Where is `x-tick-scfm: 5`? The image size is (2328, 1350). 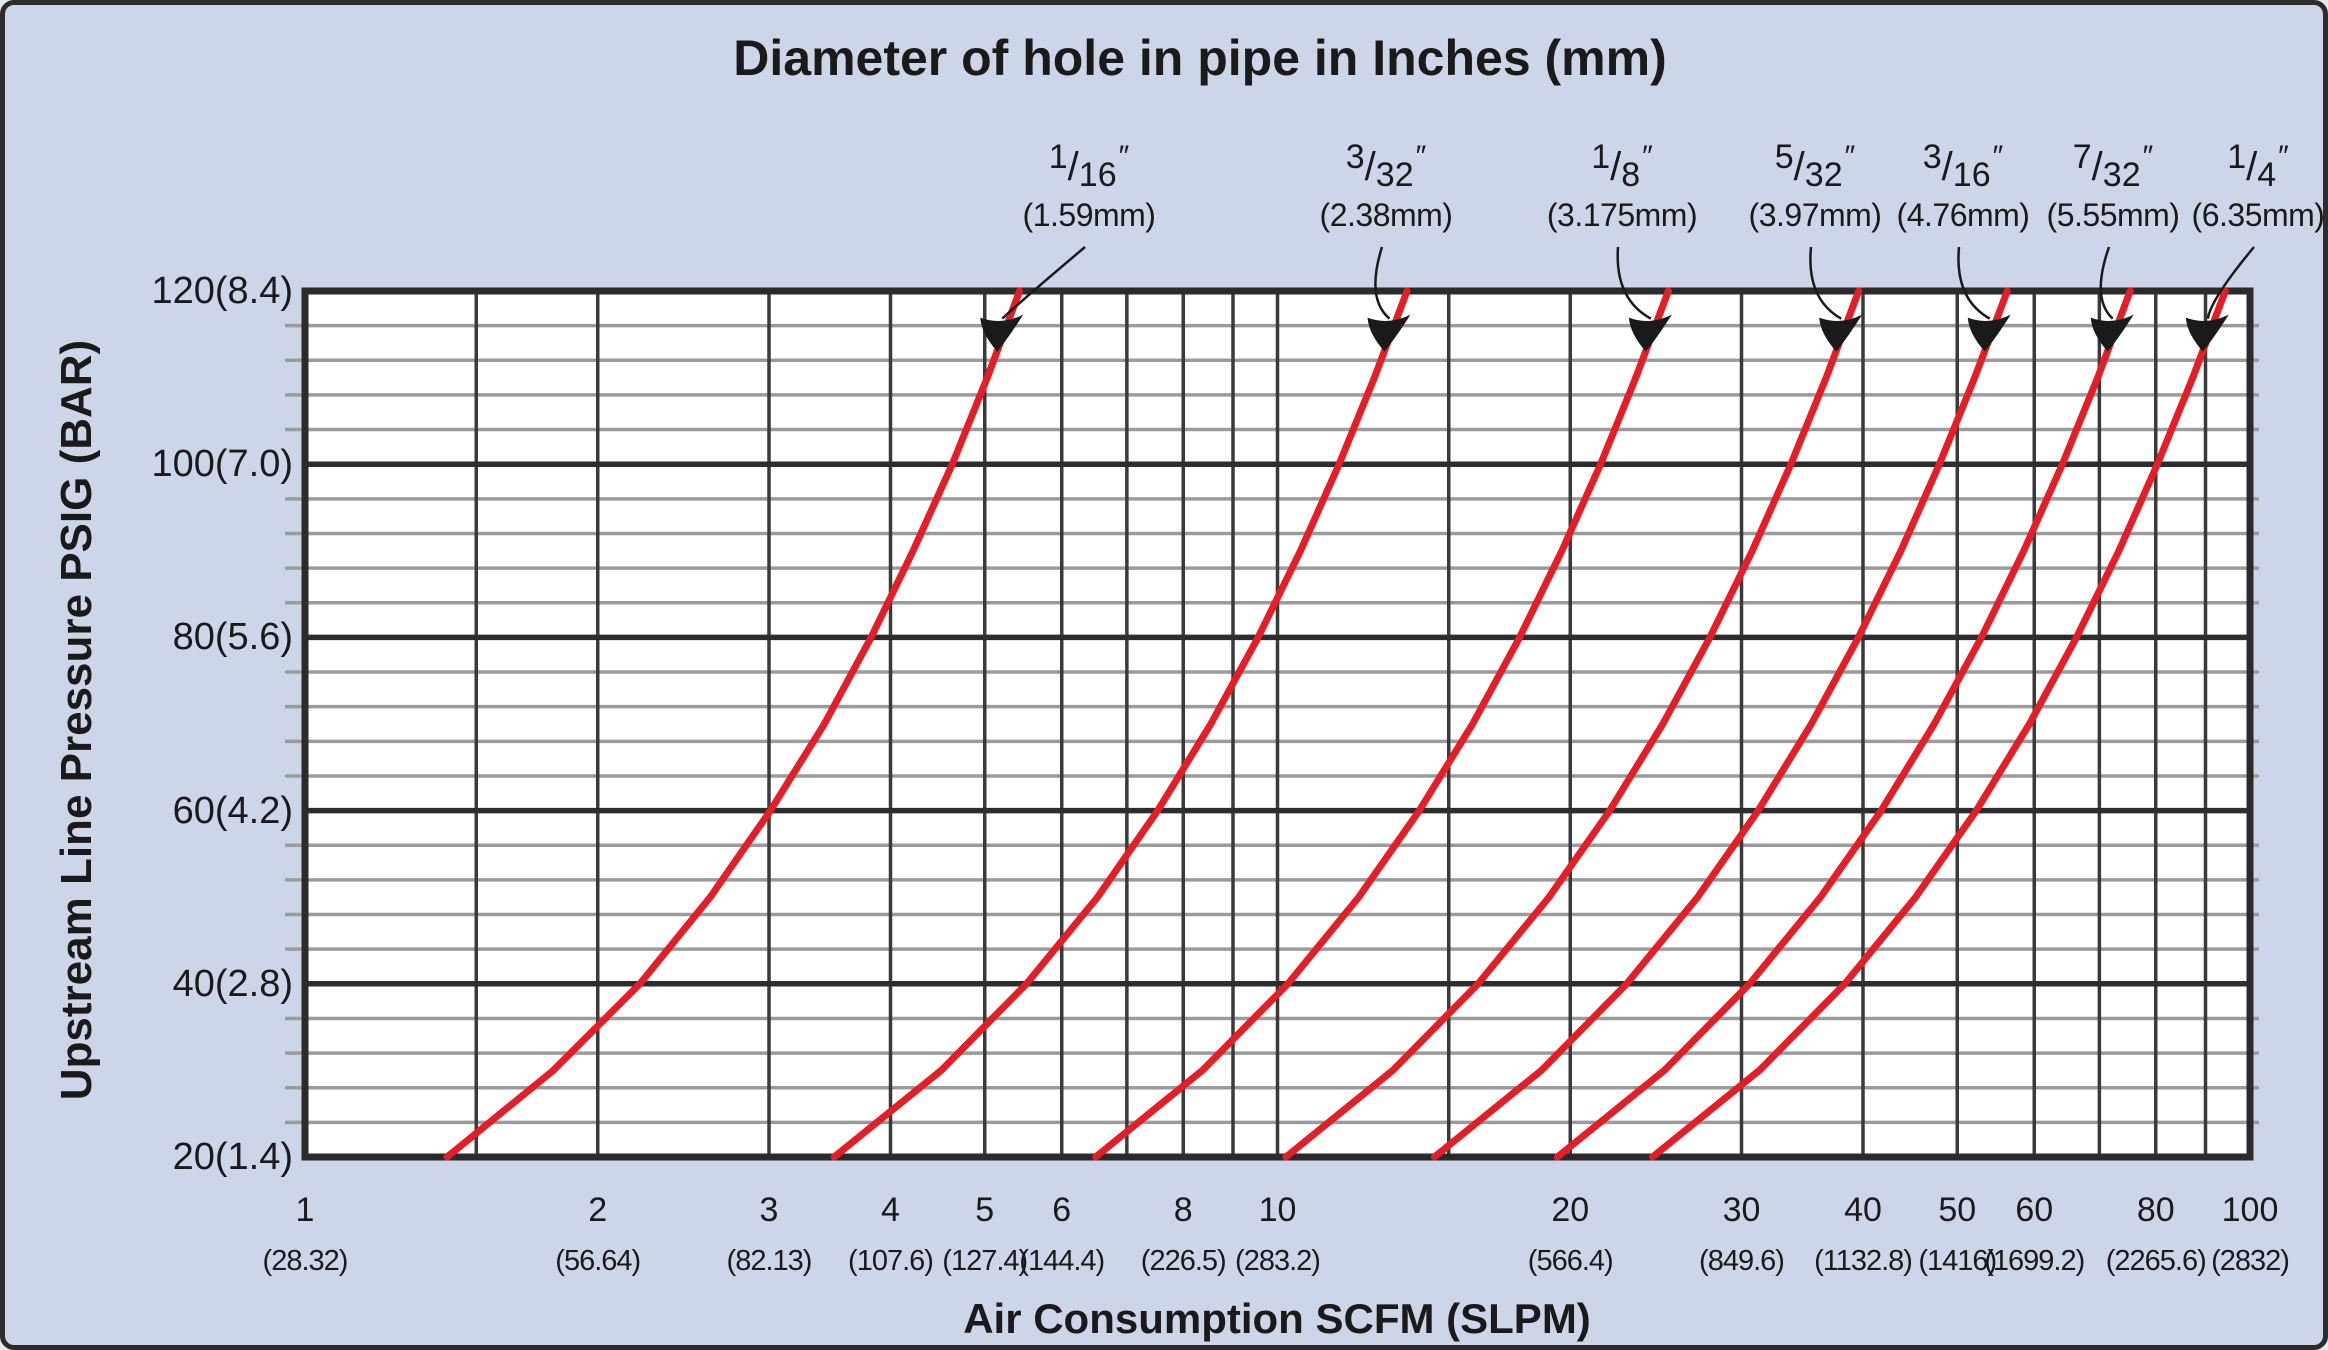 x-tick-scfm: 5 is located at coordinates (985, 1210).